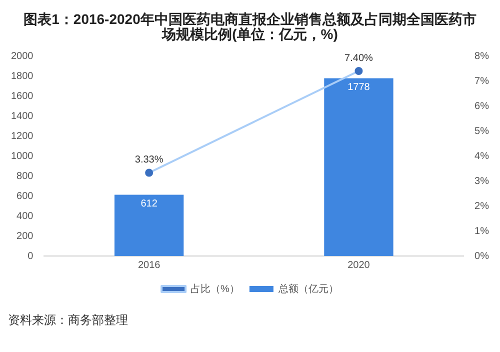 This screenshot has height=352, width=500. I want to click on legend-label: 总额（亿元）, so click(307, 288).